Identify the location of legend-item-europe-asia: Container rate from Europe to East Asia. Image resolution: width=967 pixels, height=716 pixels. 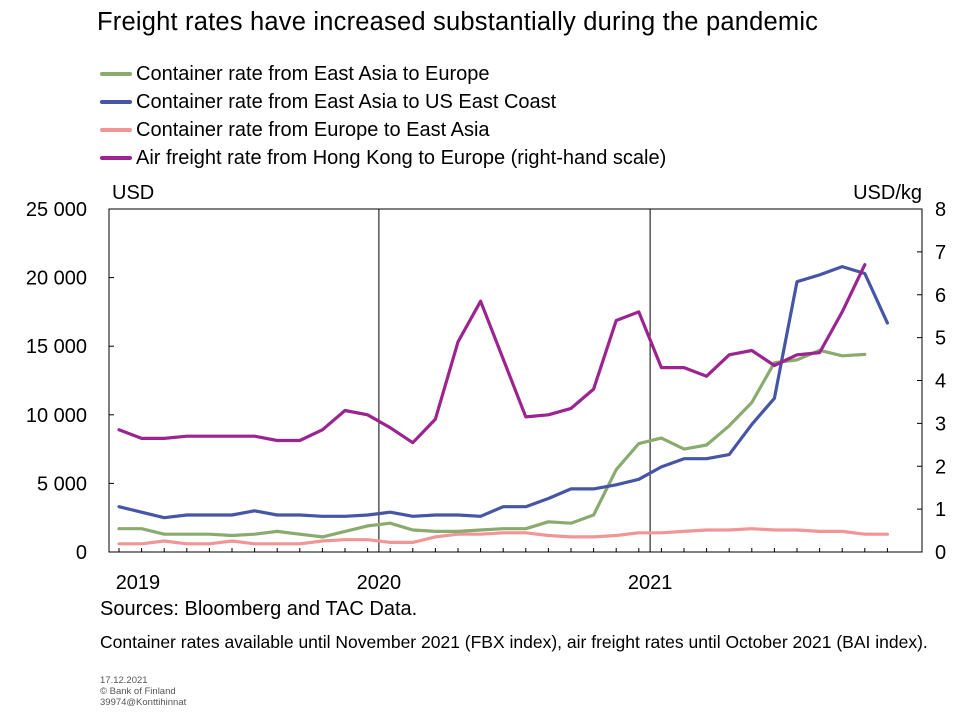
(383, 130).